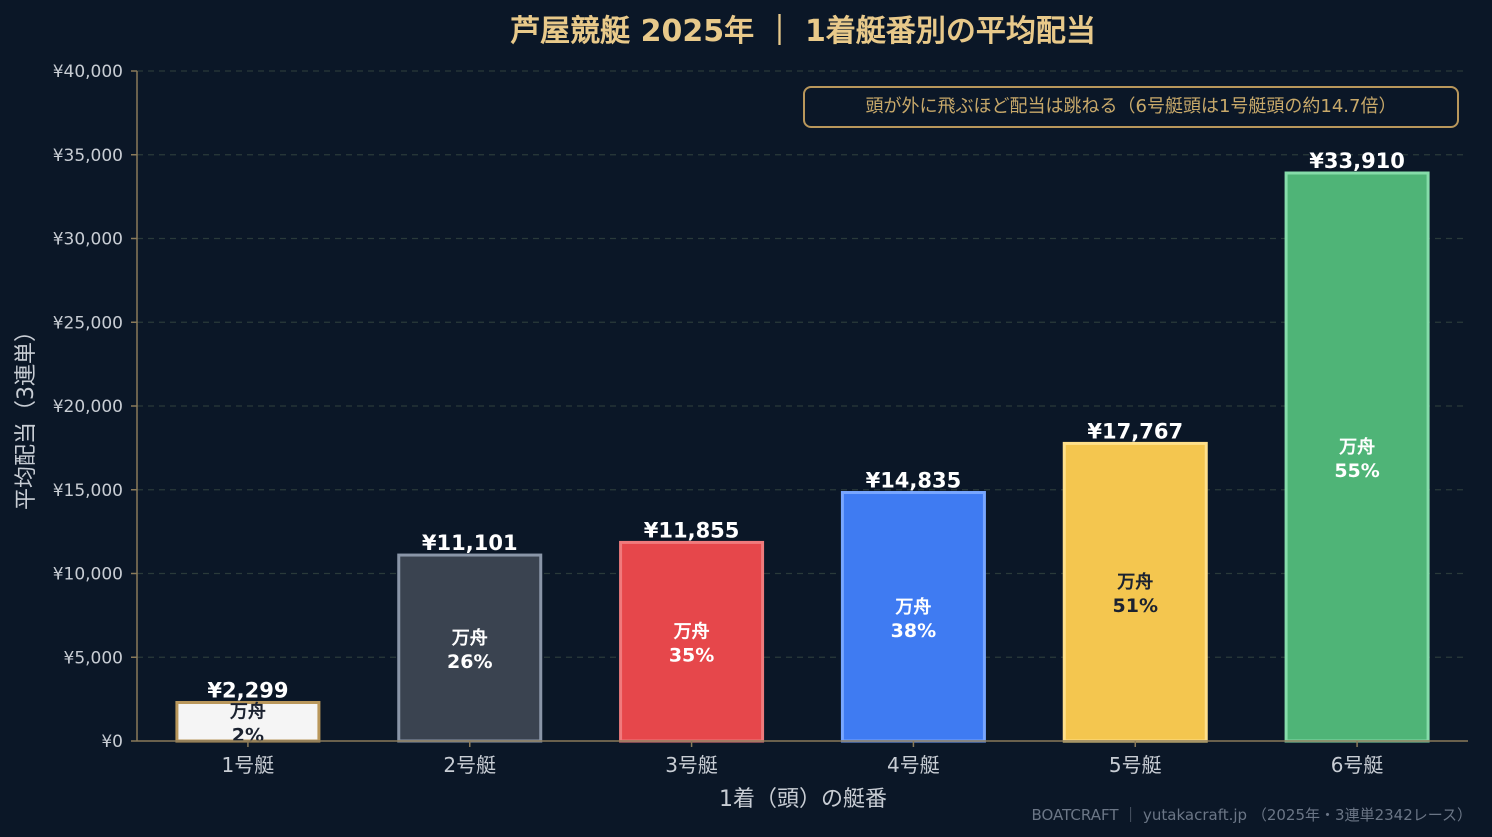  I want to click on y-tick-label: ¥40,000, so click(88, 72).